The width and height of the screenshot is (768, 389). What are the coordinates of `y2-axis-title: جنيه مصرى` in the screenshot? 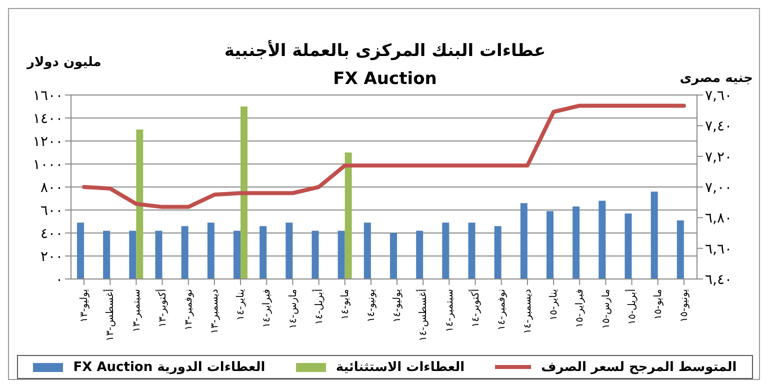 It's located at (716, 78).